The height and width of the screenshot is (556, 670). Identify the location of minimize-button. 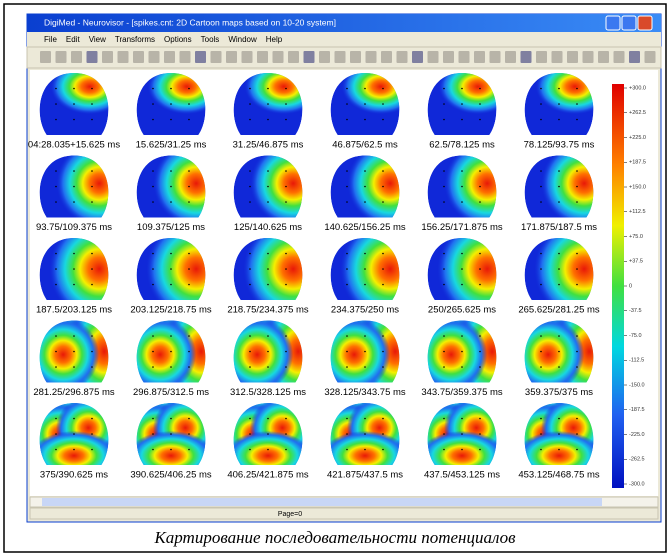
(613, 23).